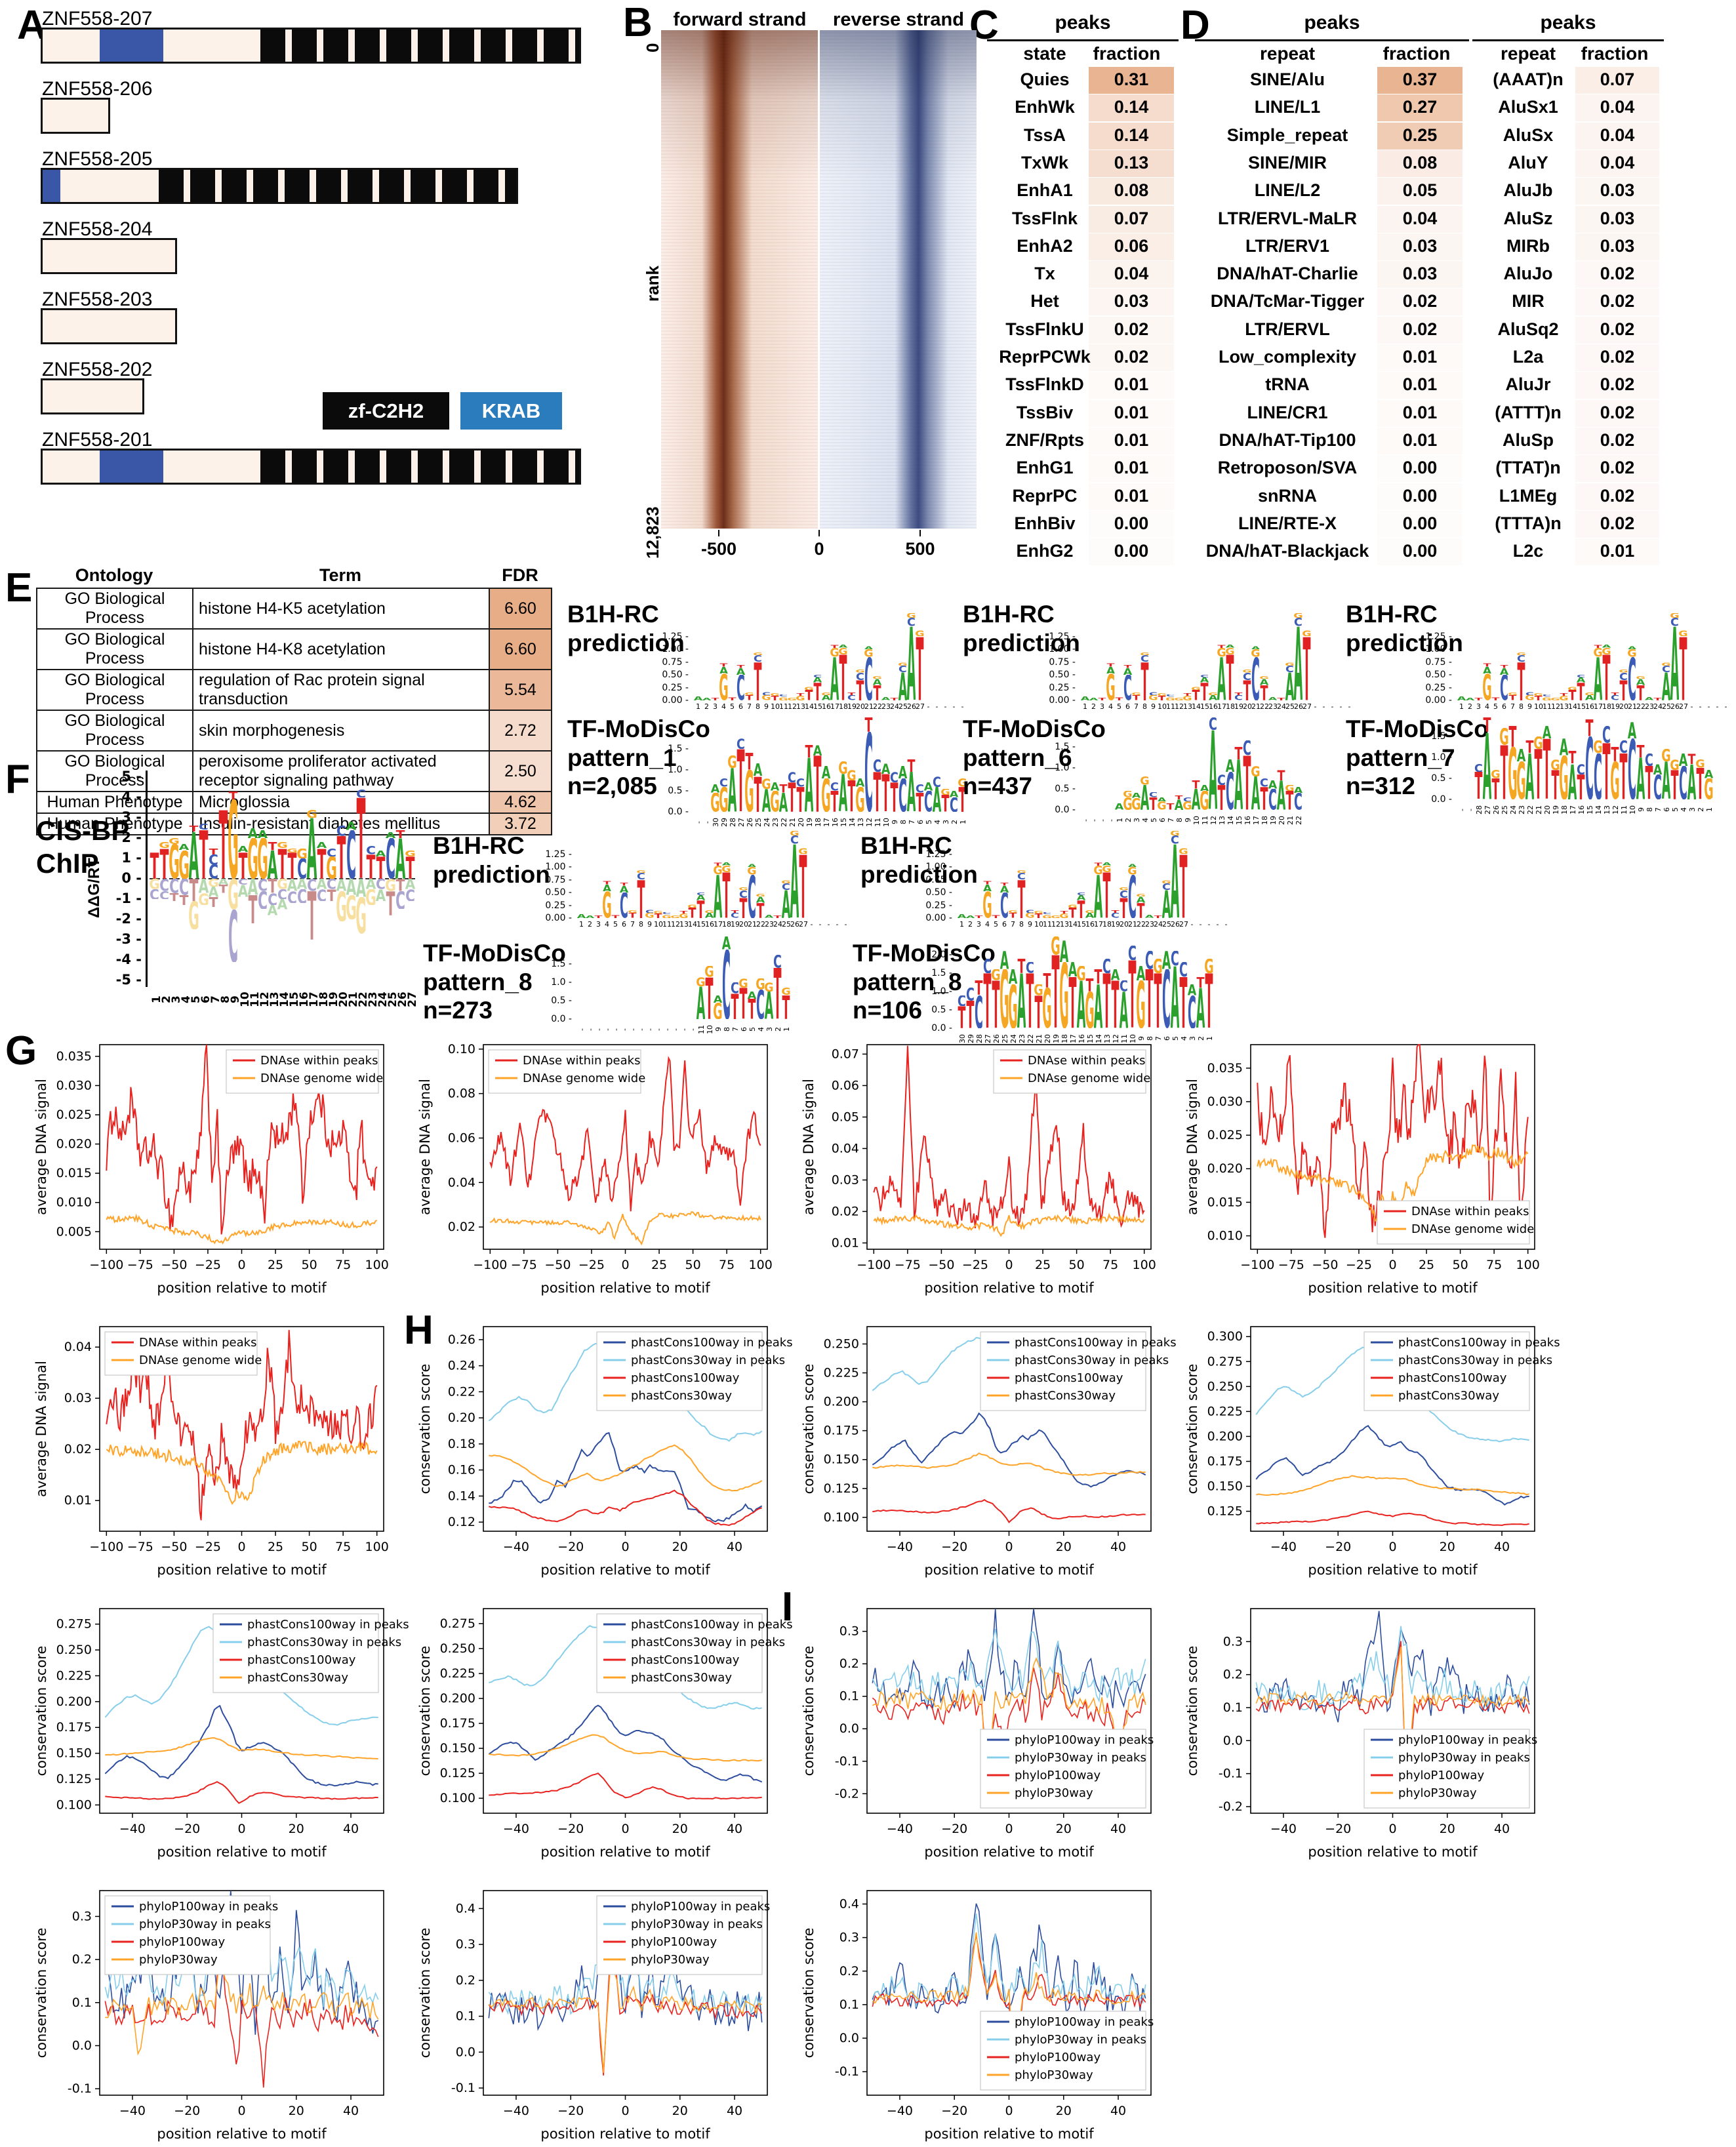  I want to click on legend-label: phastCons100way in peaks, so click(328, 1625).